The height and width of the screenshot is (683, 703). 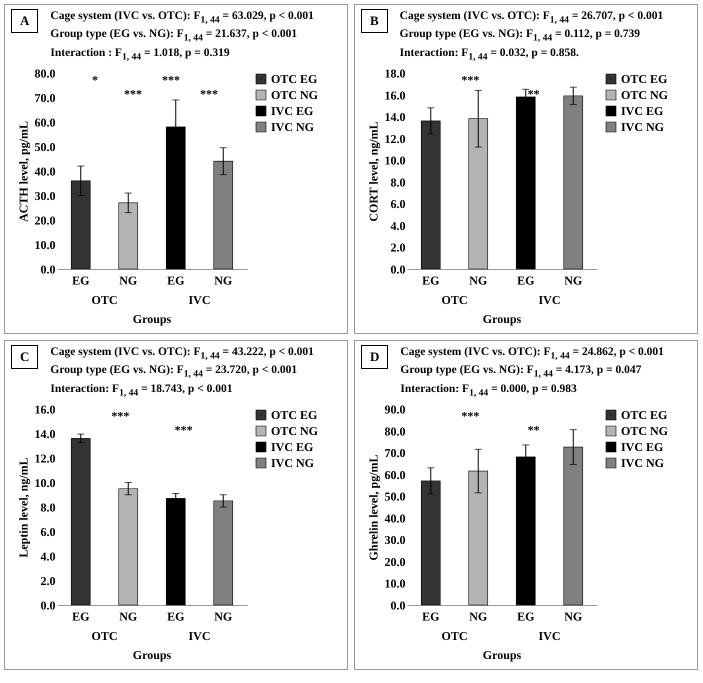 I want to click on y-axis-title: CORT level, ng/mL, so click(x=373, y=171).